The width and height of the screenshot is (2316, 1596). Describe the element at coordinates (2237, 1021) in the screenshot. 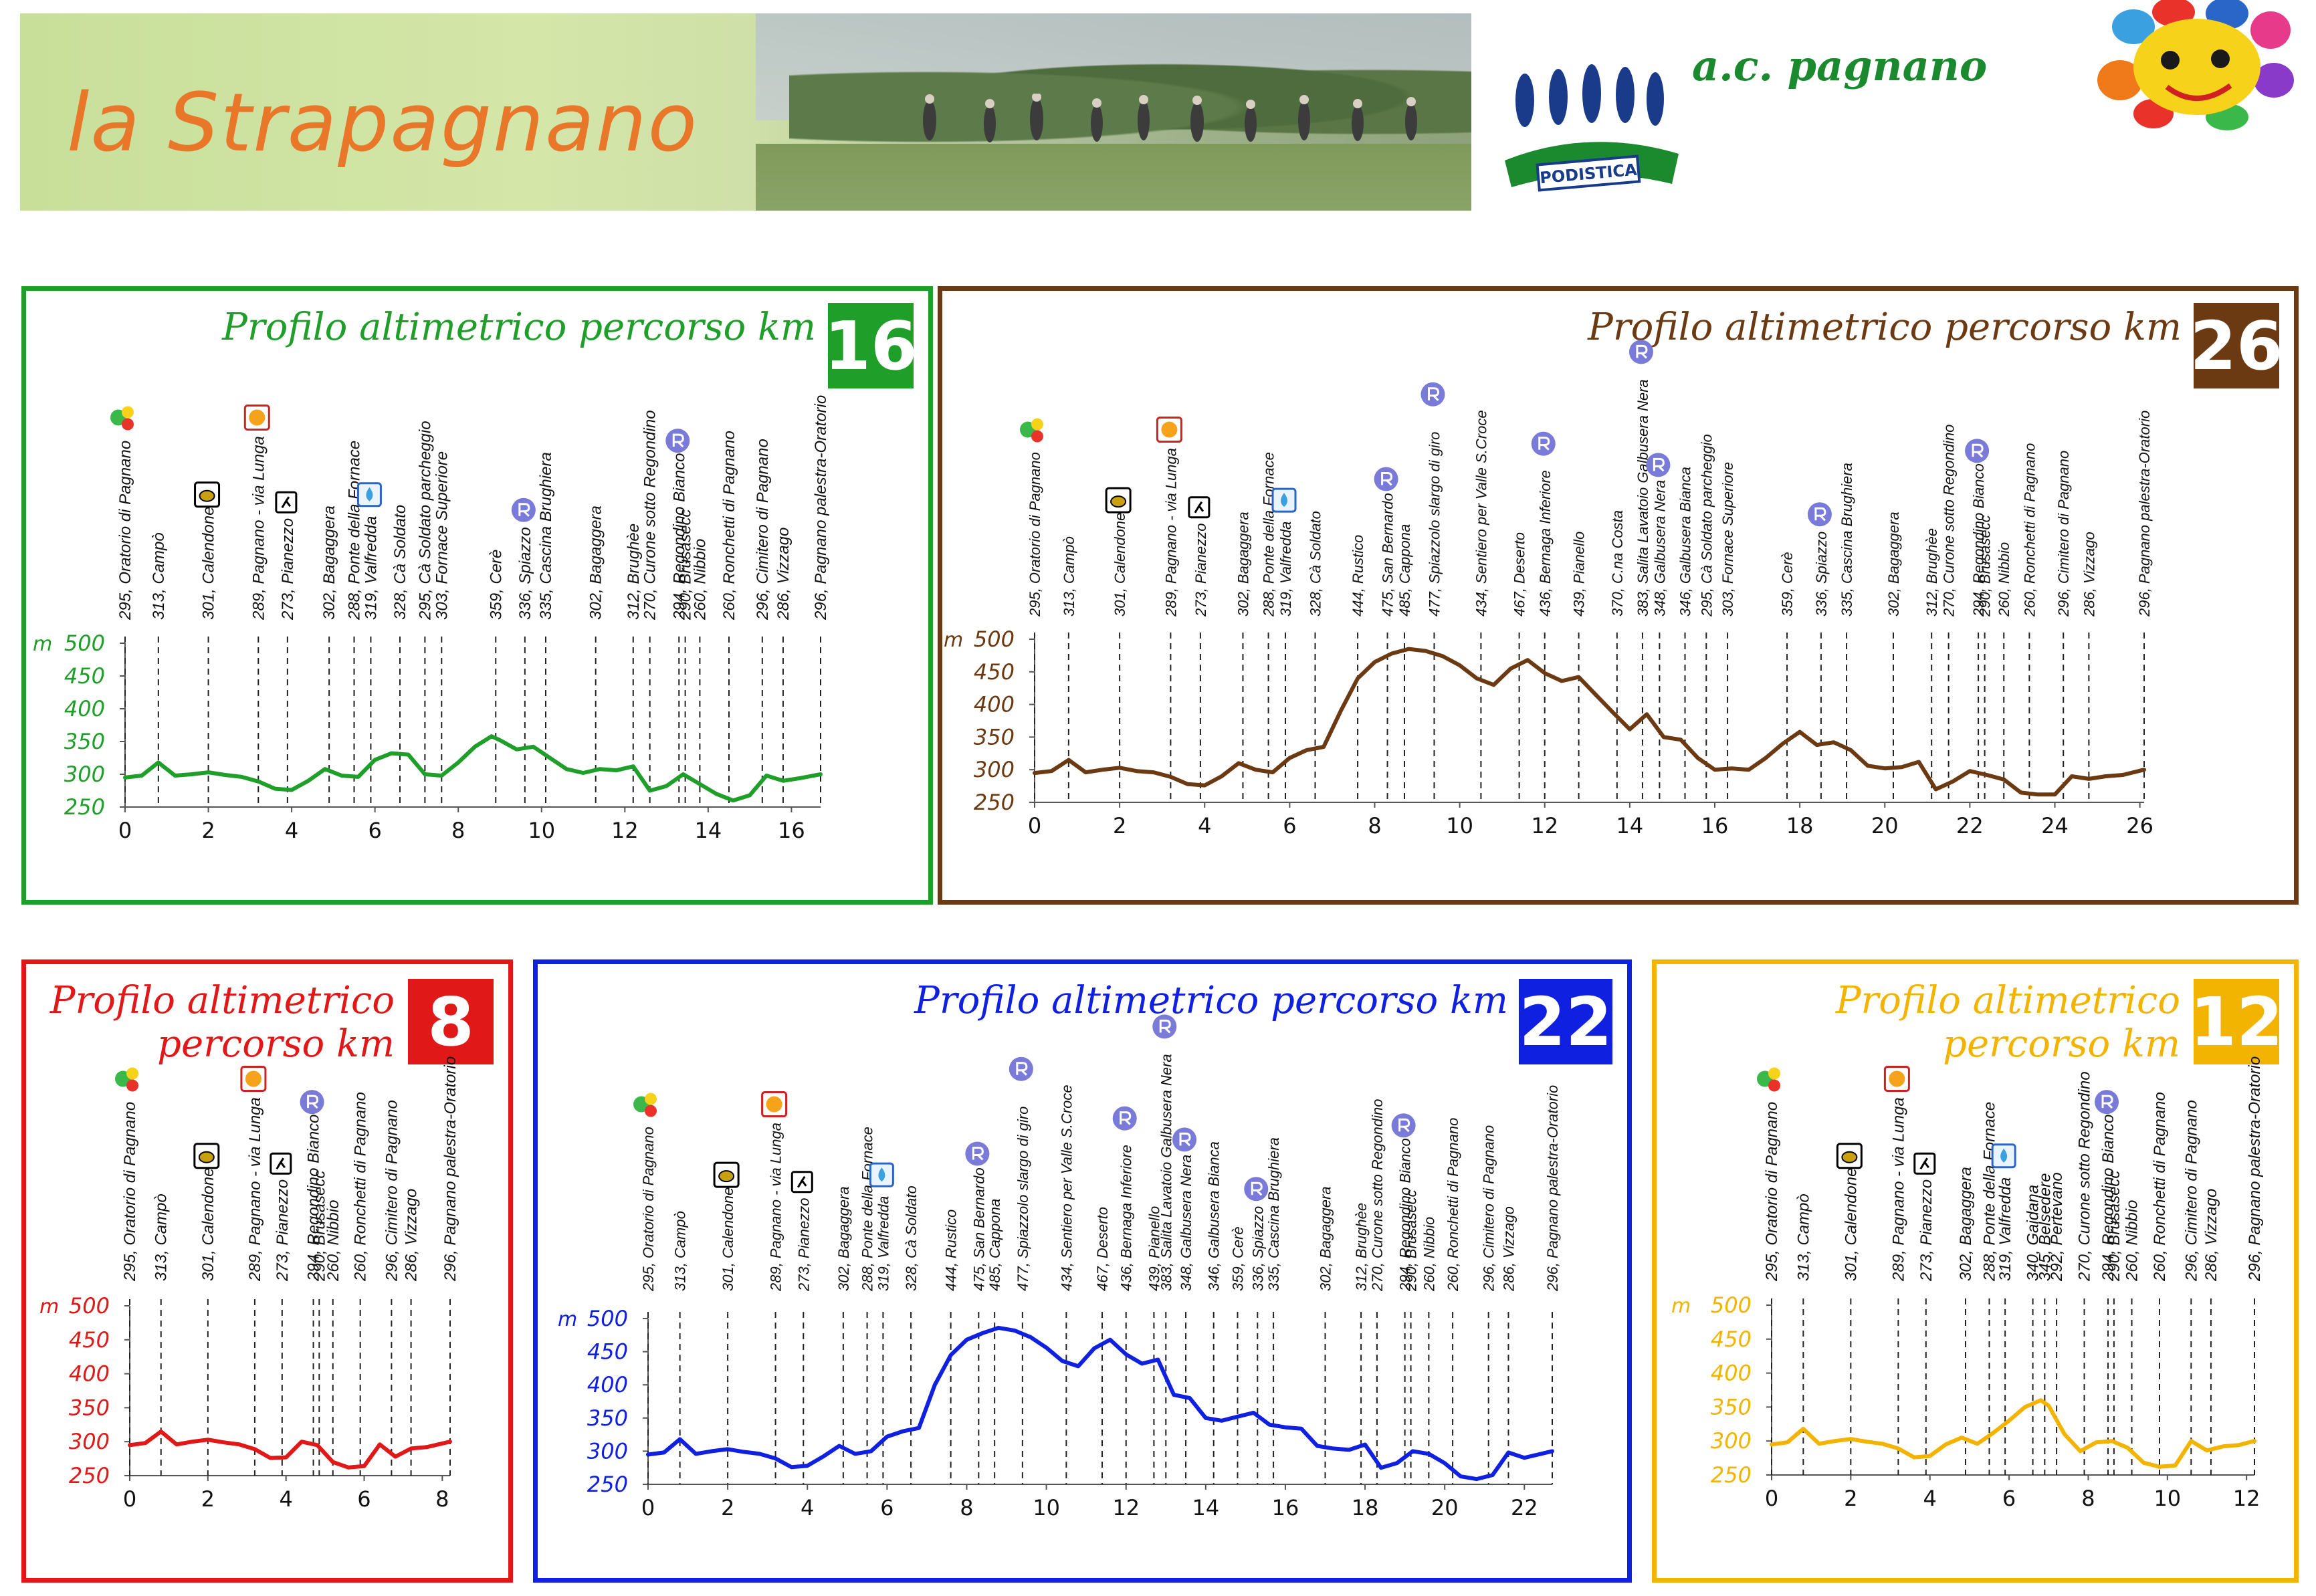

I see `chart-badge: 12` at that location.